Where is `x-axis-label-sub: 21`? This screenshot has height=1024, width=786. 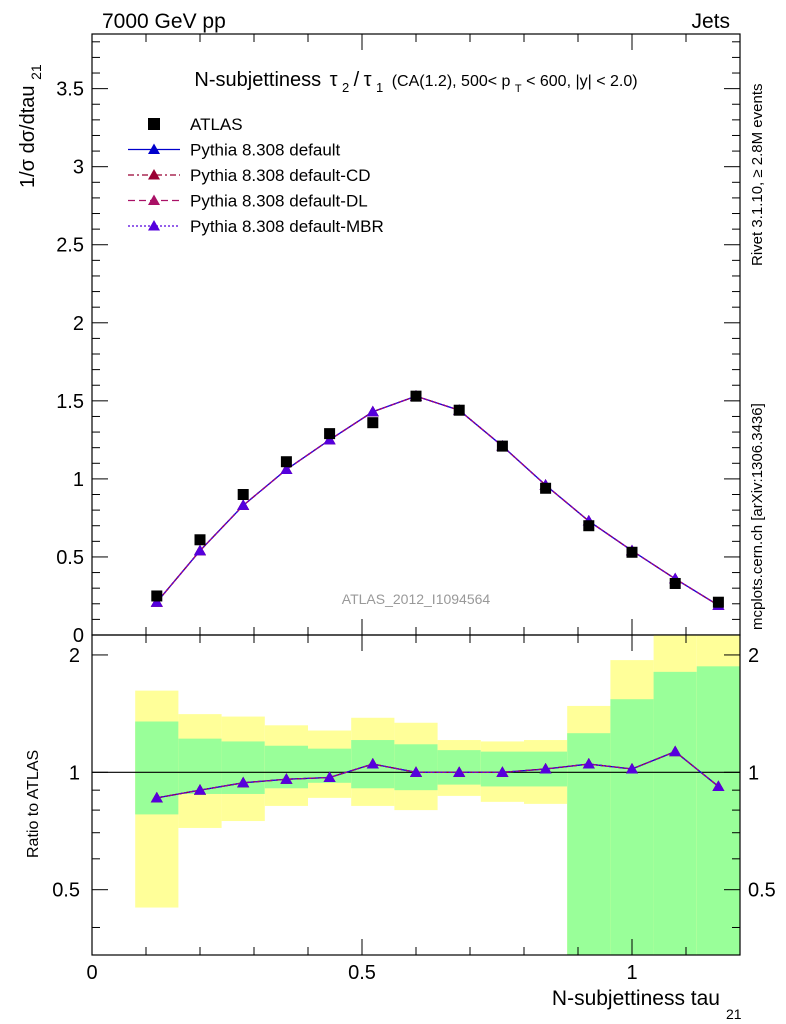 x-axis-label-sub: 21 is located at coordinates (734, 1014).